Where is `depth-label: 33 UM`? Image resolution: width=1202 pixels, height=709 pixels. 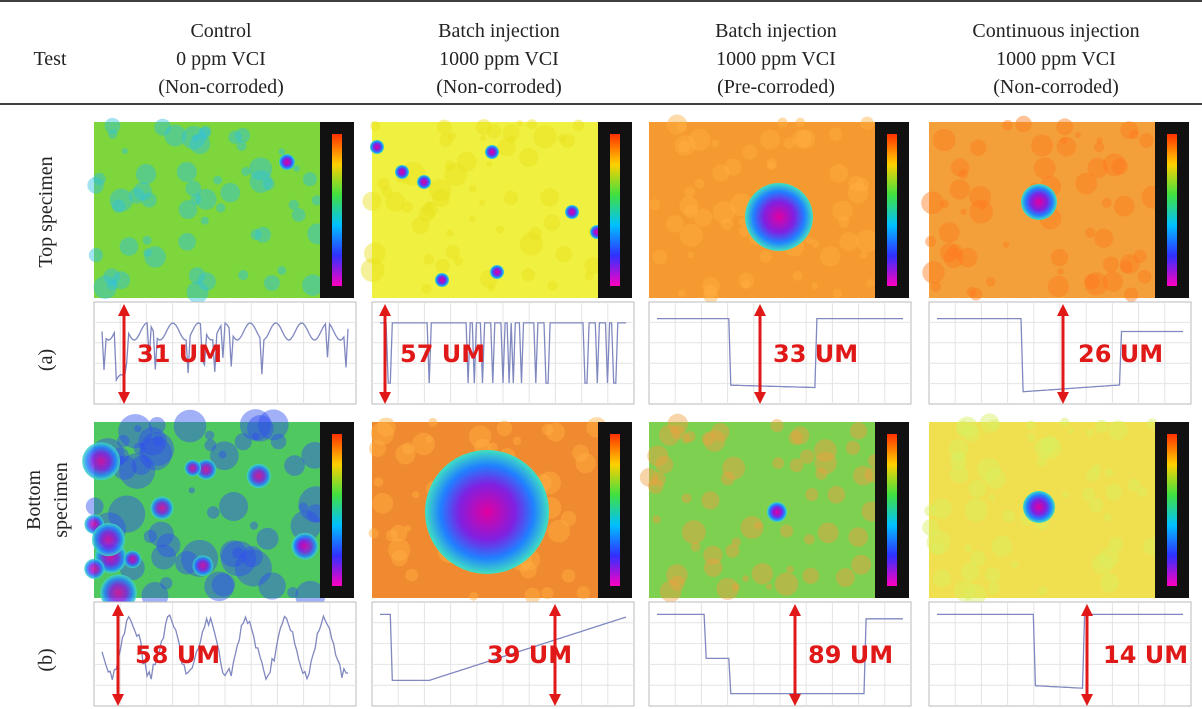 depth-label: 33 UM is located at coordinates (815, 354).